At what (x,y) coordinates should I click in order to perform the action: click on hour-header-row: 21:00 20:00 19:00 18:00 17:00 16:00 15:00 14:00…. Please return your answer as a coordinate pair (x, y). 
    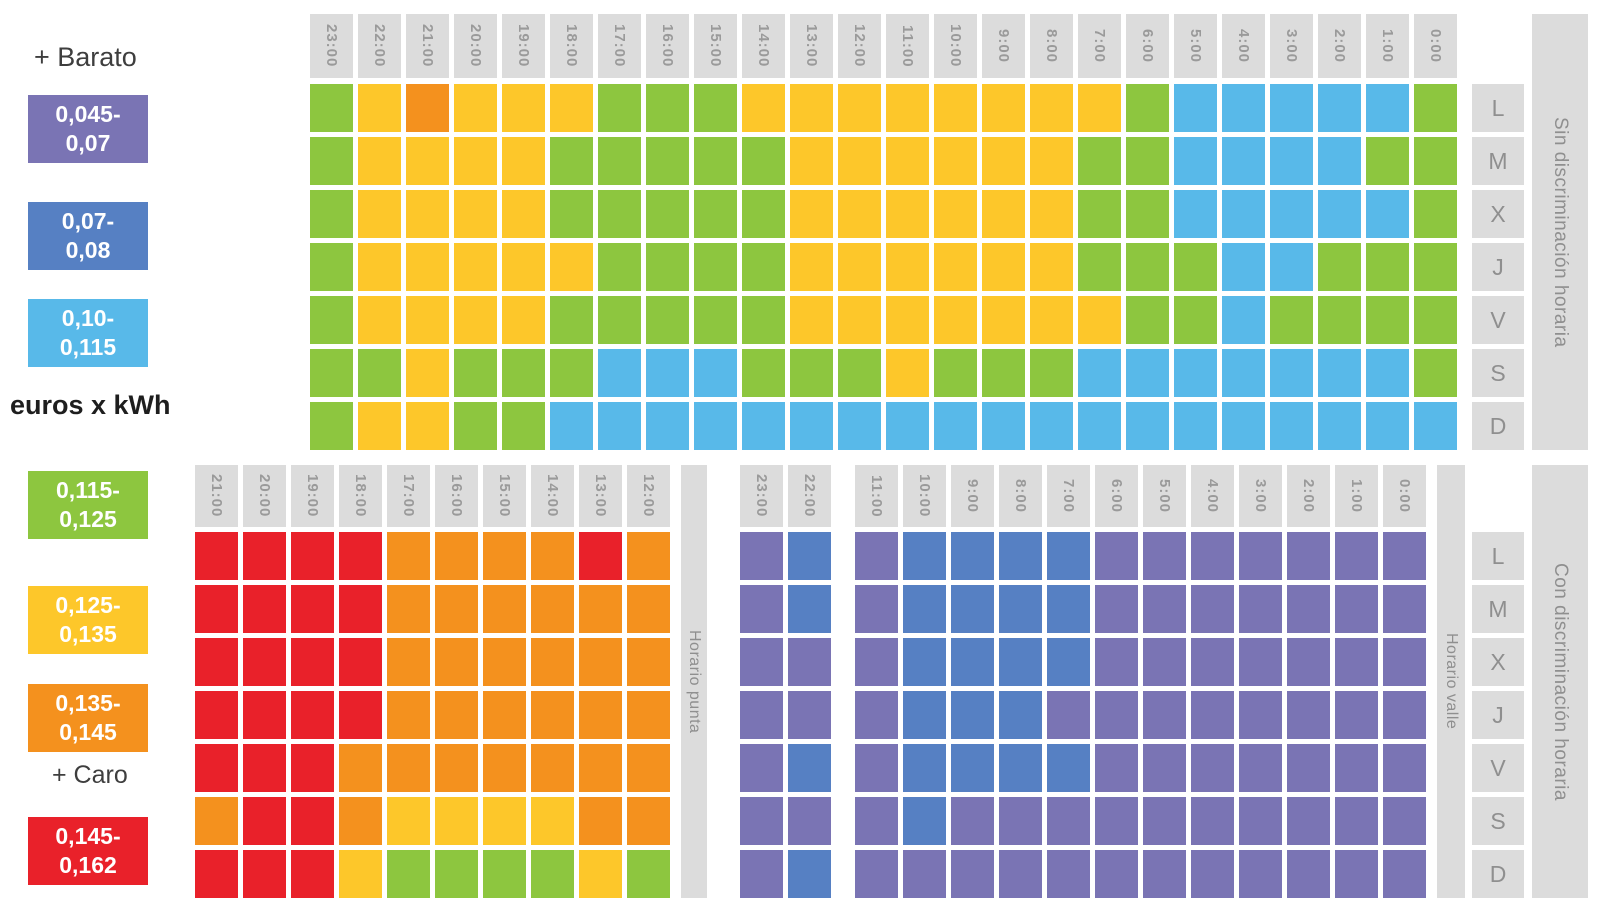
    Looking at the image, I should click on (432, 496).